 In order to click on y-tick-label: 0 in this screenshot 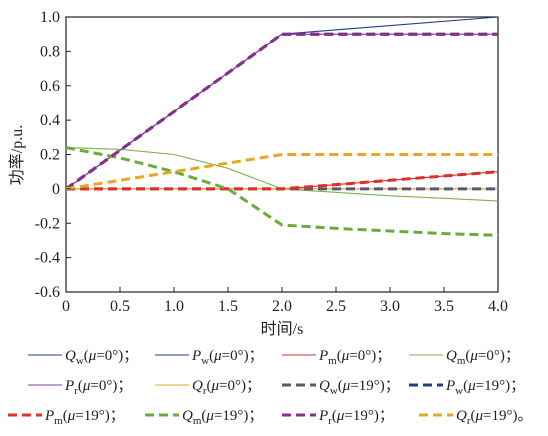, I will do `click(56, 189)`.